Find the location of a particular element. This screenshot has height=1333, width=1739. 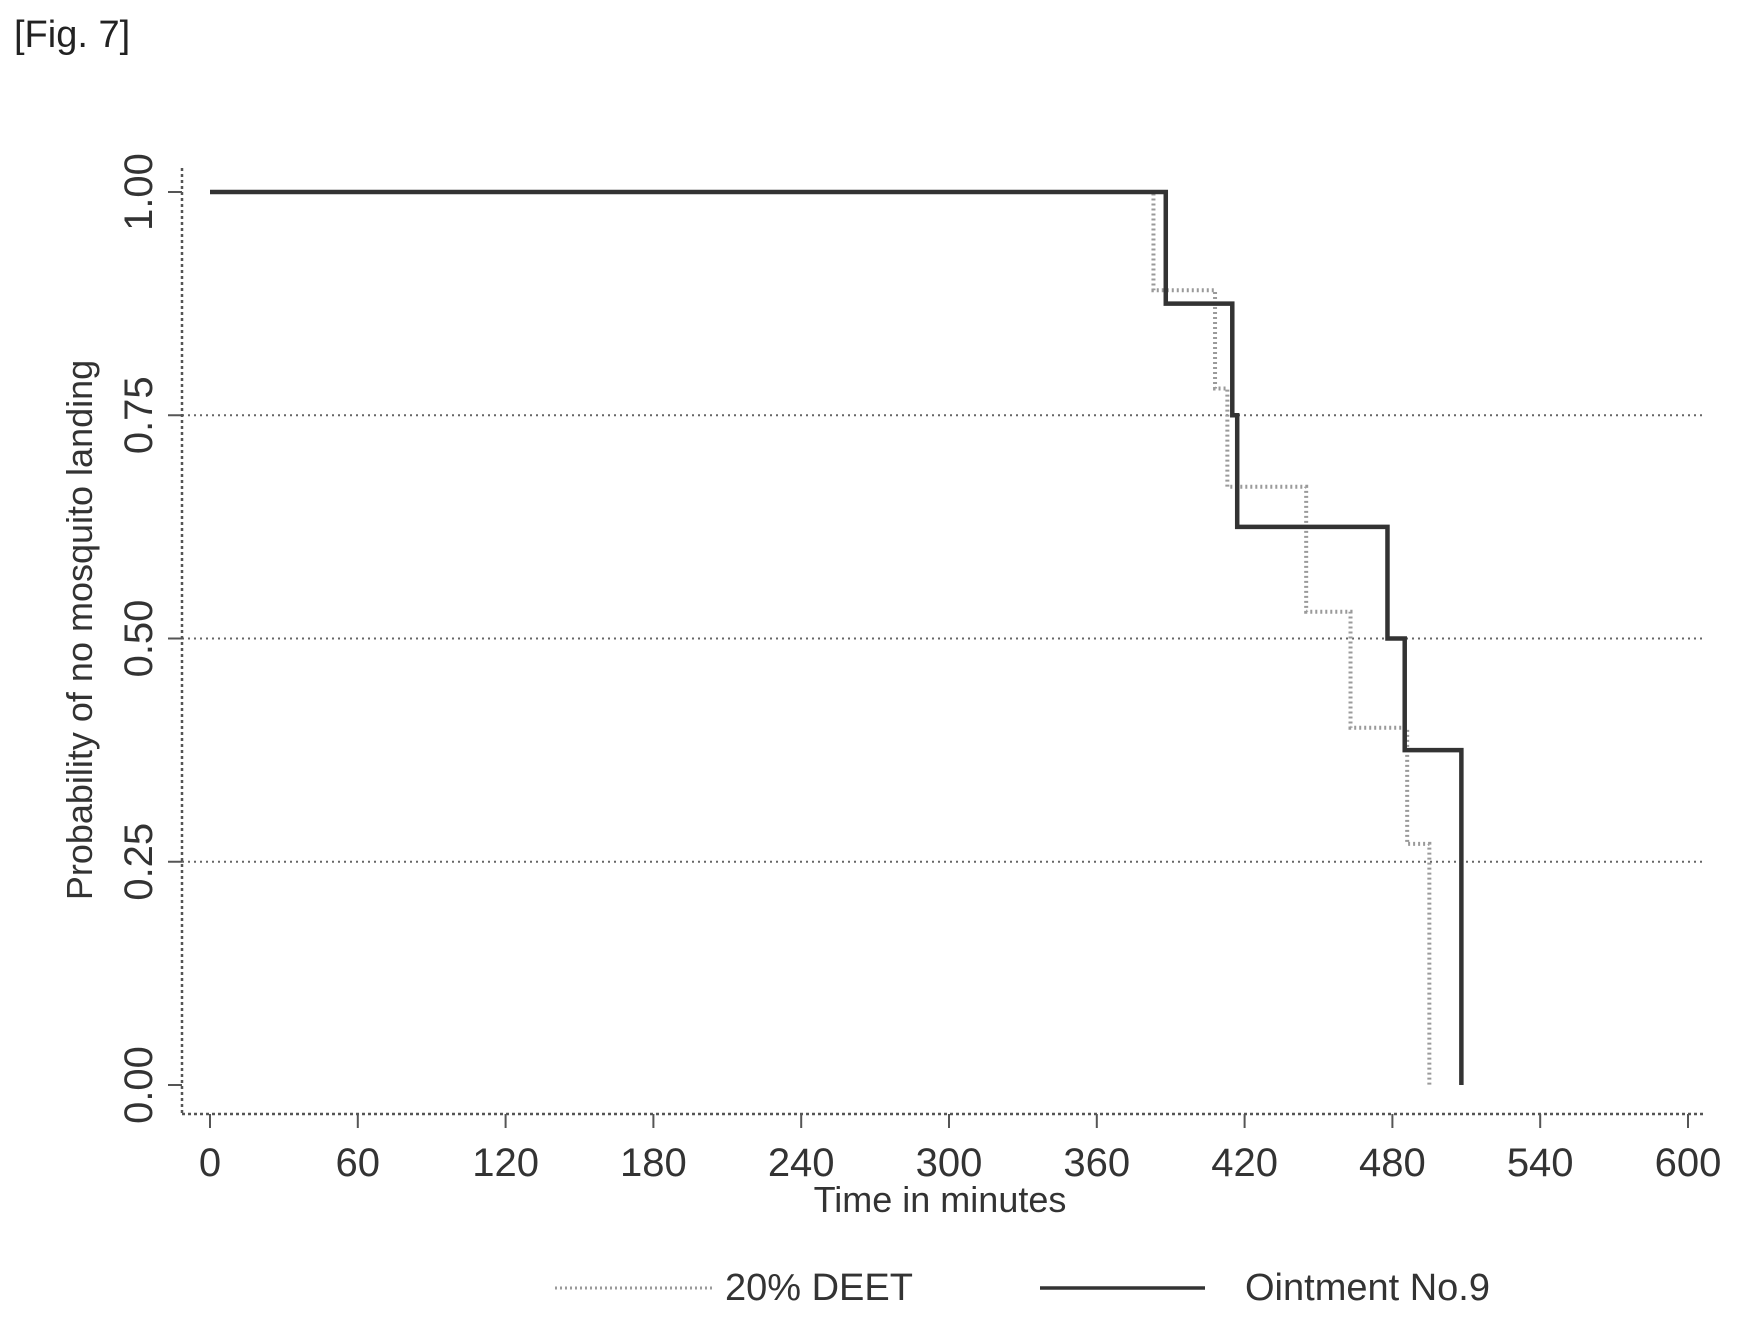

y-tick-label: 0.75 is located at coordinates (139, 415).